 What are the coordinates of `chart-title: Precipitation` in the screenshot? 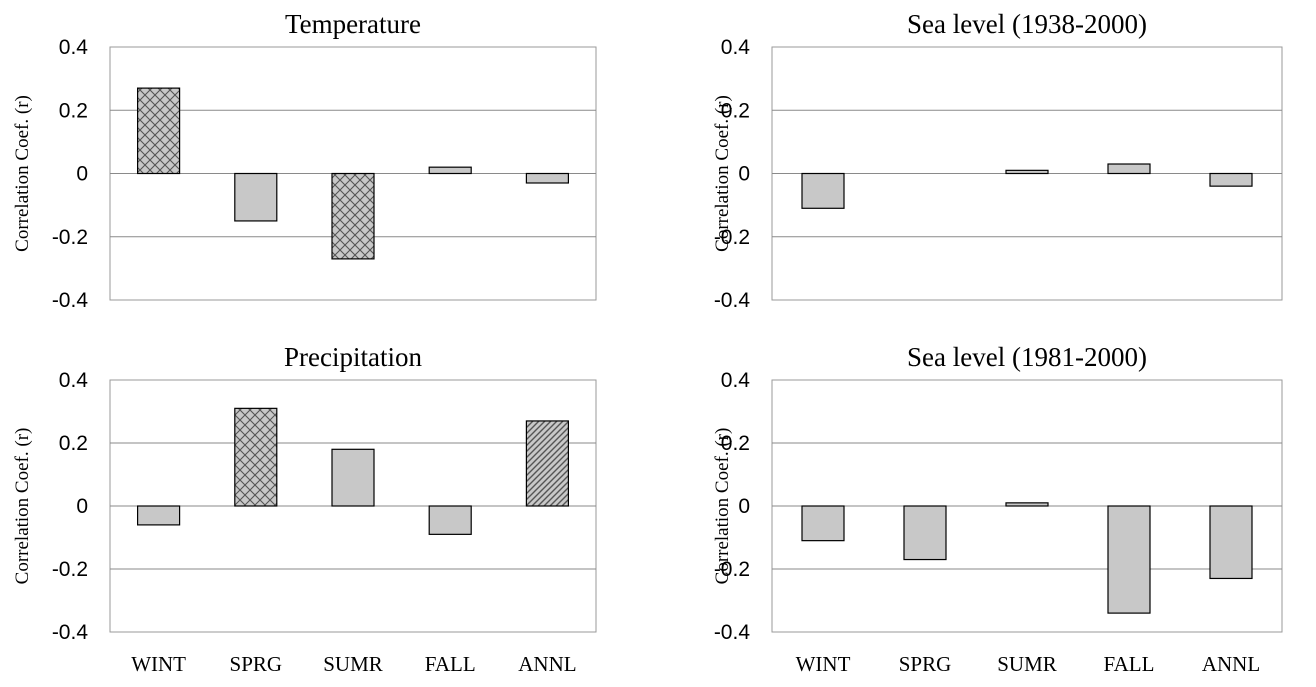 It's located at (353, 357).